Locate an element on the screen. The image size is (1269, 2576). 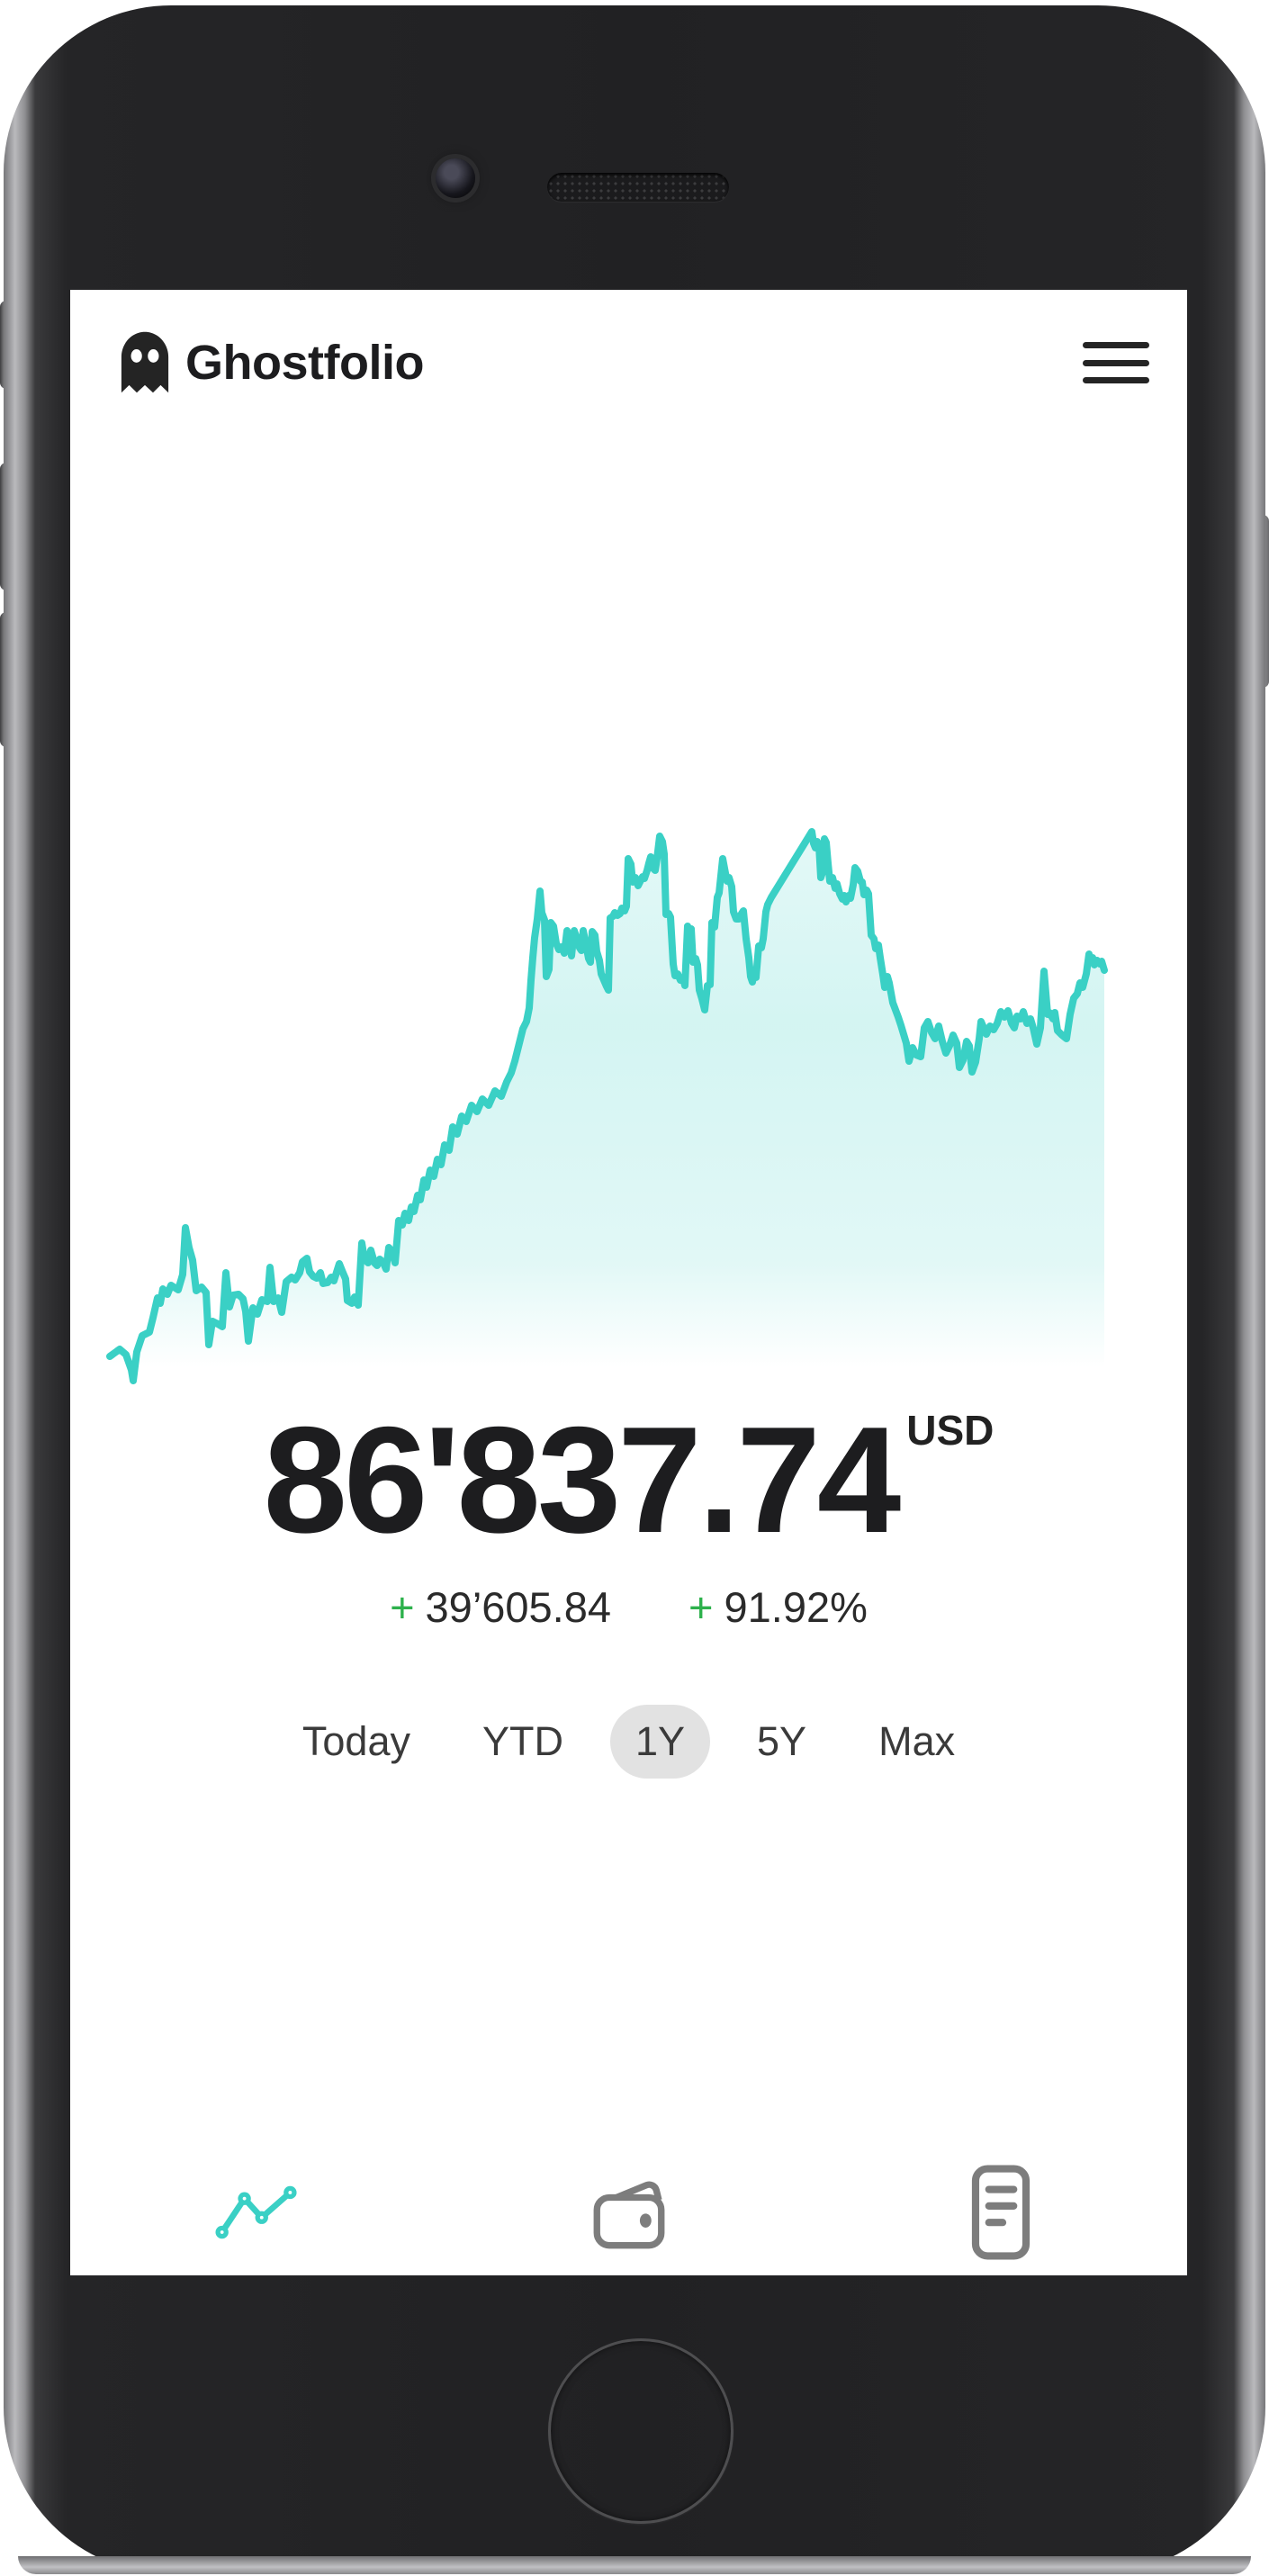
range-selector: Today YTD 1Y 5Y Max is located at coordinates (628, 1742).